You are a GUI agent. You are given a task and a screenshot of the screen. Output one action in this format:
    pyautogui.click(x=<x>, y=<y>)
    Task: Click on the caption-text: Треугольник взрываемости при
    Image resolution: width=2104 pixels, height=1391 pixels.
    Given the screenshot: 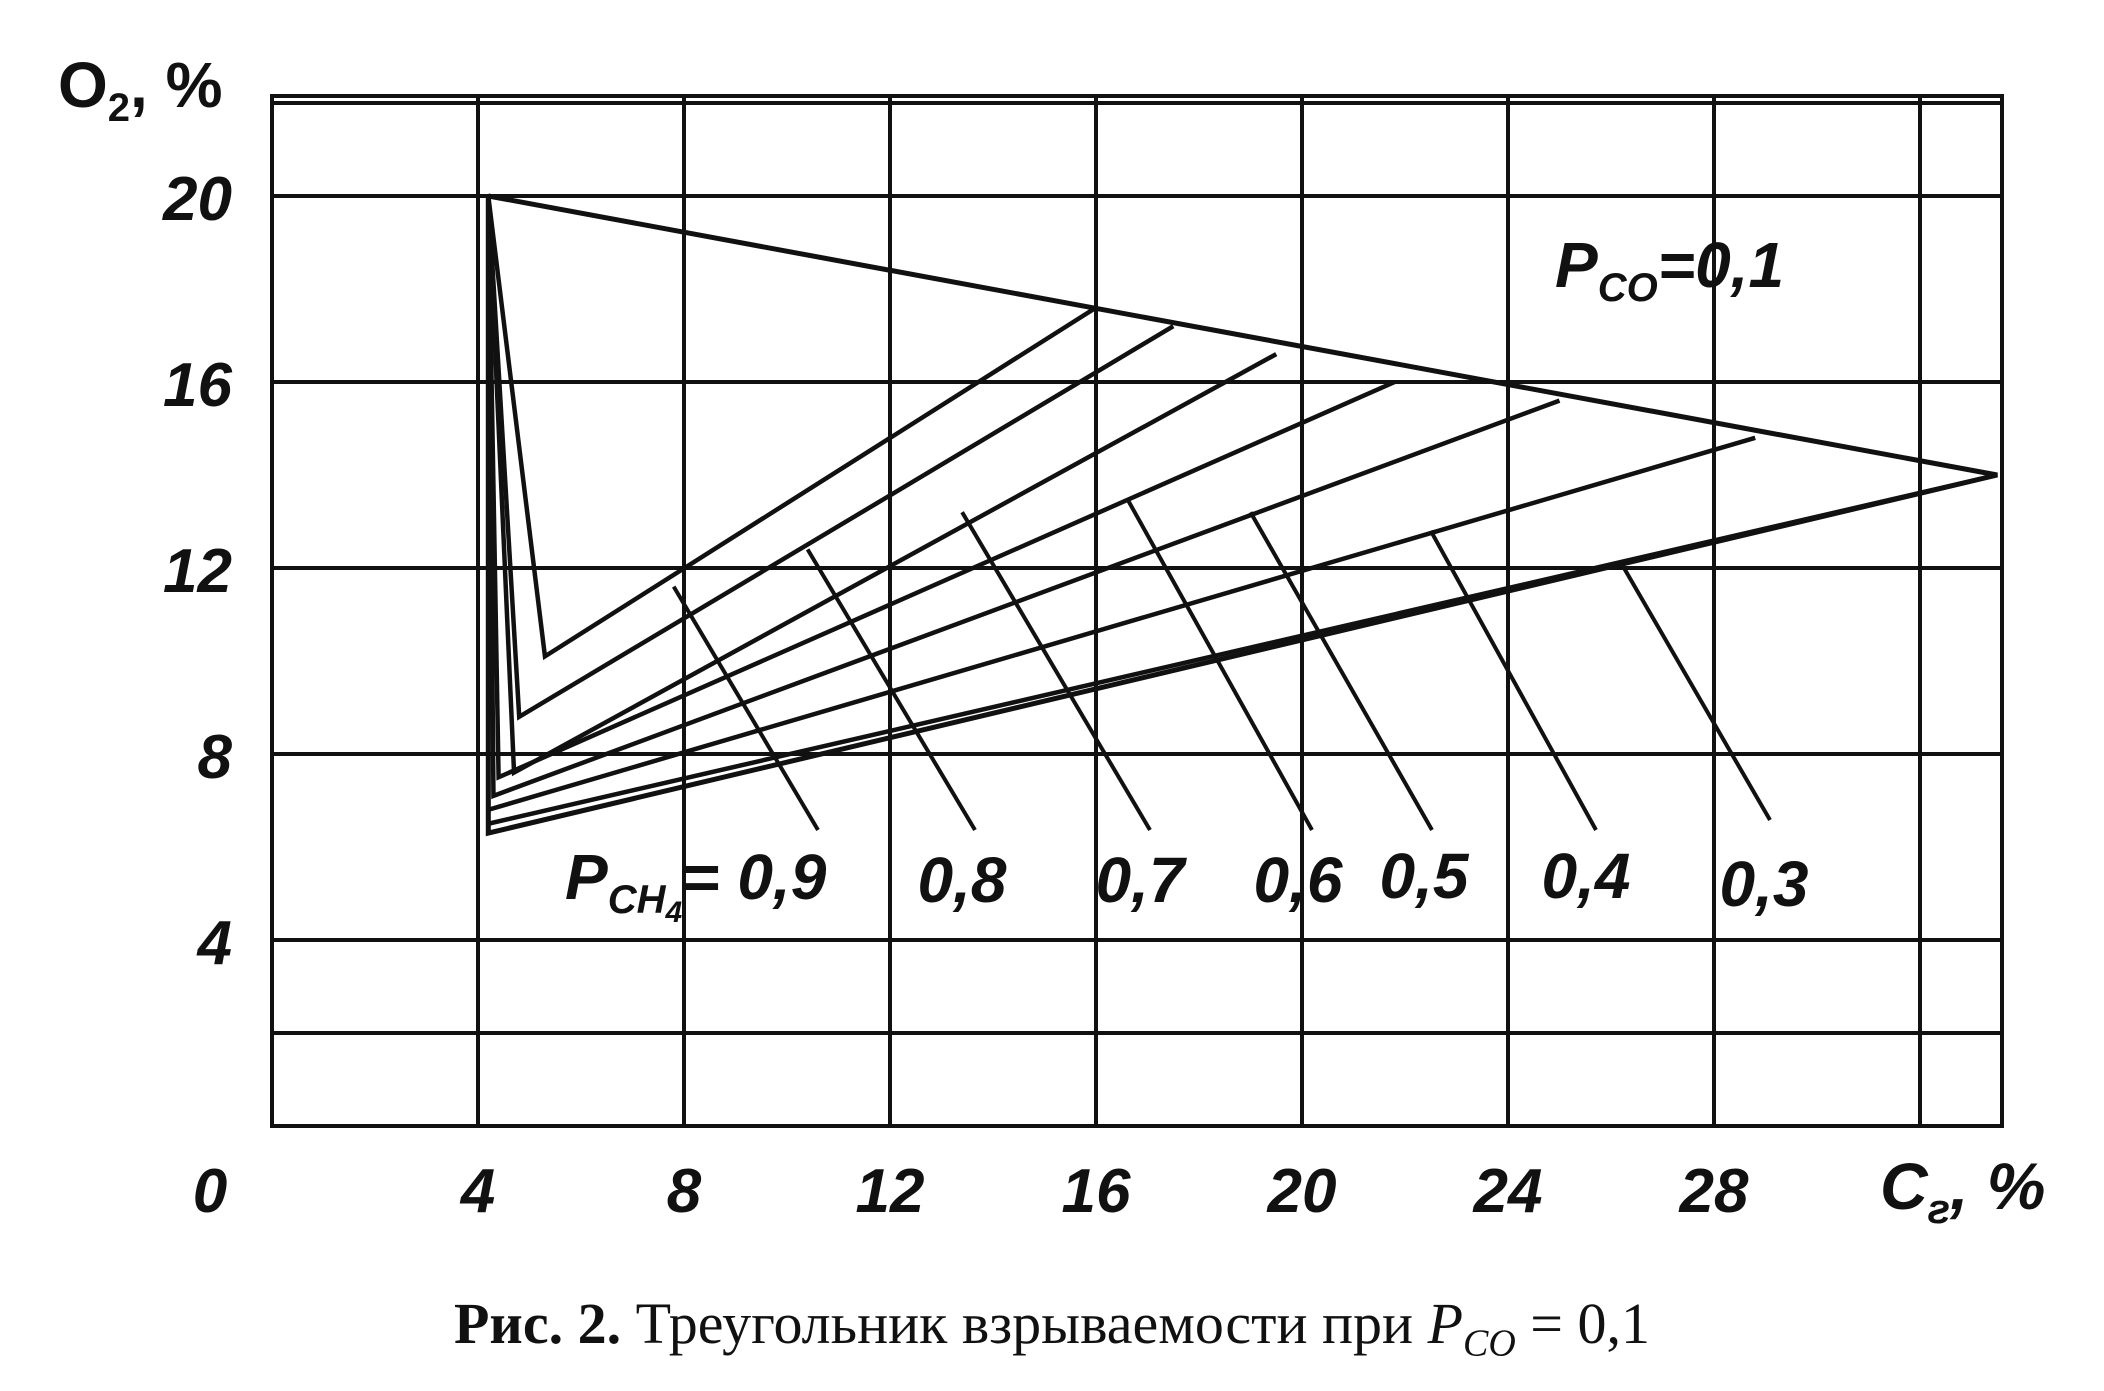 What is the action you would take?
    pyautogui.click(x=1024, y=1323)
    